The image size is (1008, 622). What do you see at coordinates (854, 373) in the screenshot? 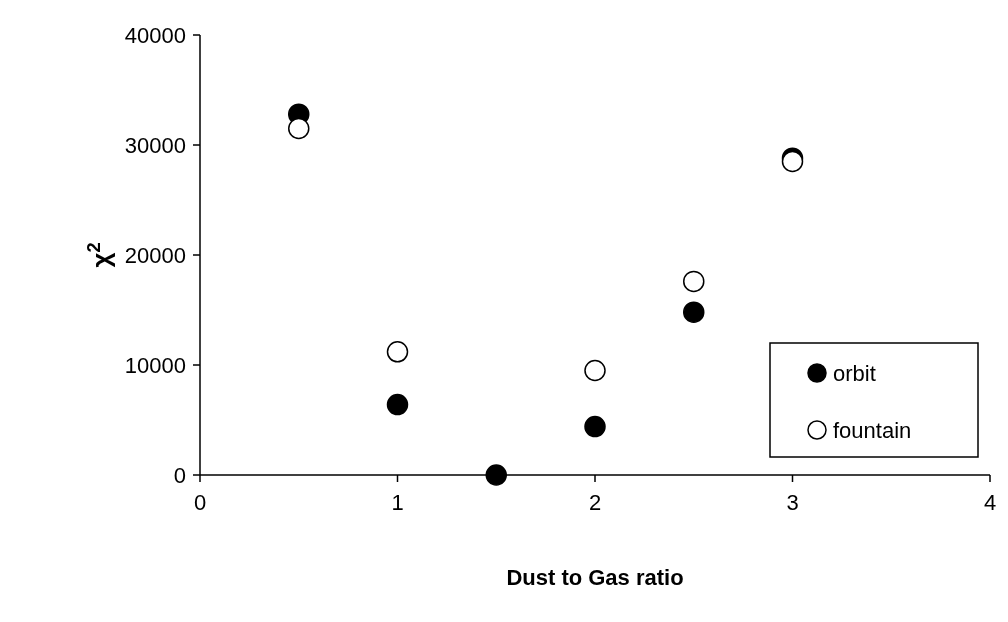
I see `legend-label: orbit` at bounding box center [854, 373].